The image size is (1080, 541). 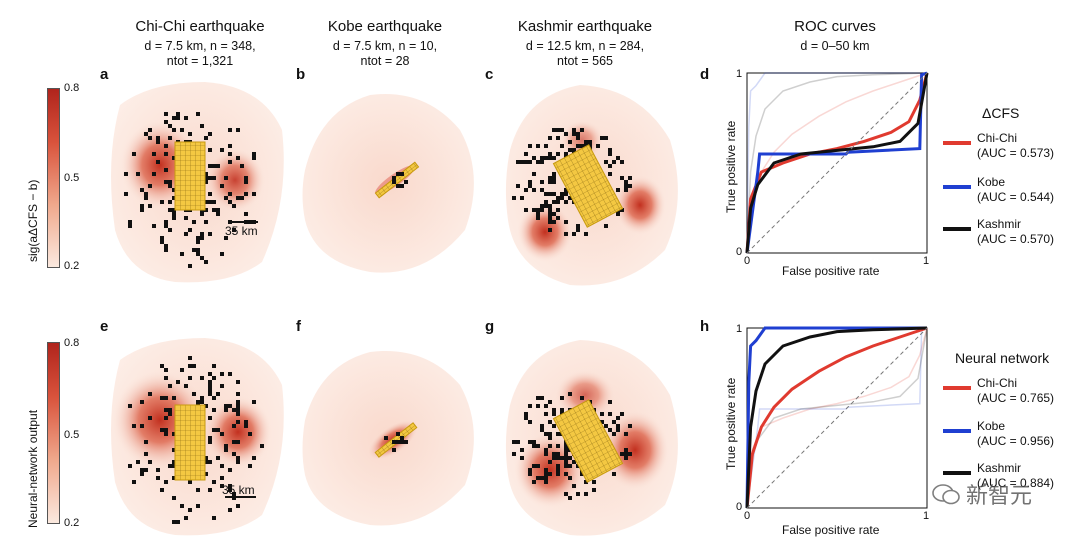 I want to click on roc-bottom-xlabel: False positive rate, so click(x=831, y=530).